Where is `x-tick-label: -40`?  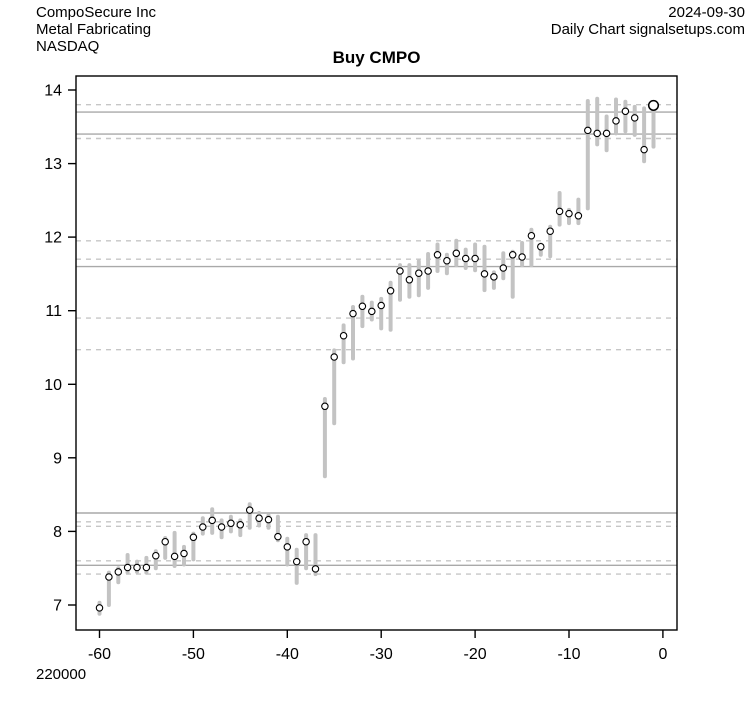 x-tick-label: -40 is located at coordinates (287, 654).